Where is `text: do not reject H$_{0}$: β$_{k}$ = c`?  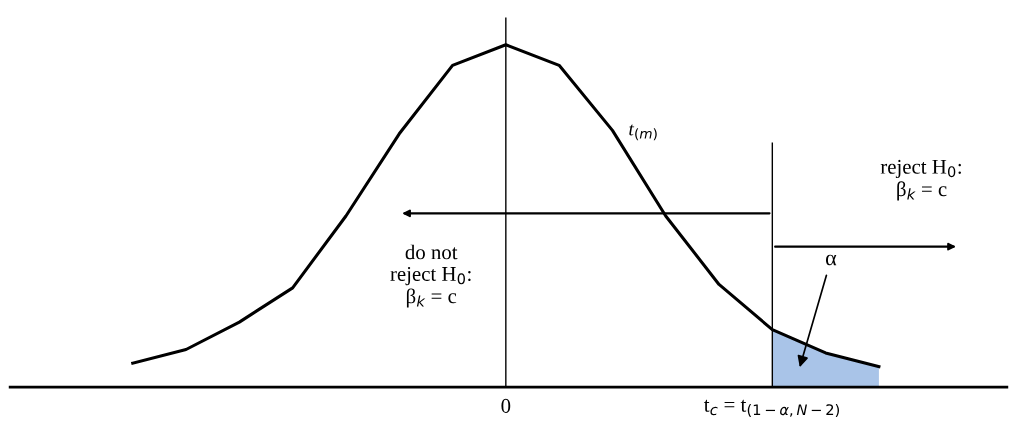
text: do not reject H$_{0}$: β$_{k}$ = c is located at coordinates (430, 276).